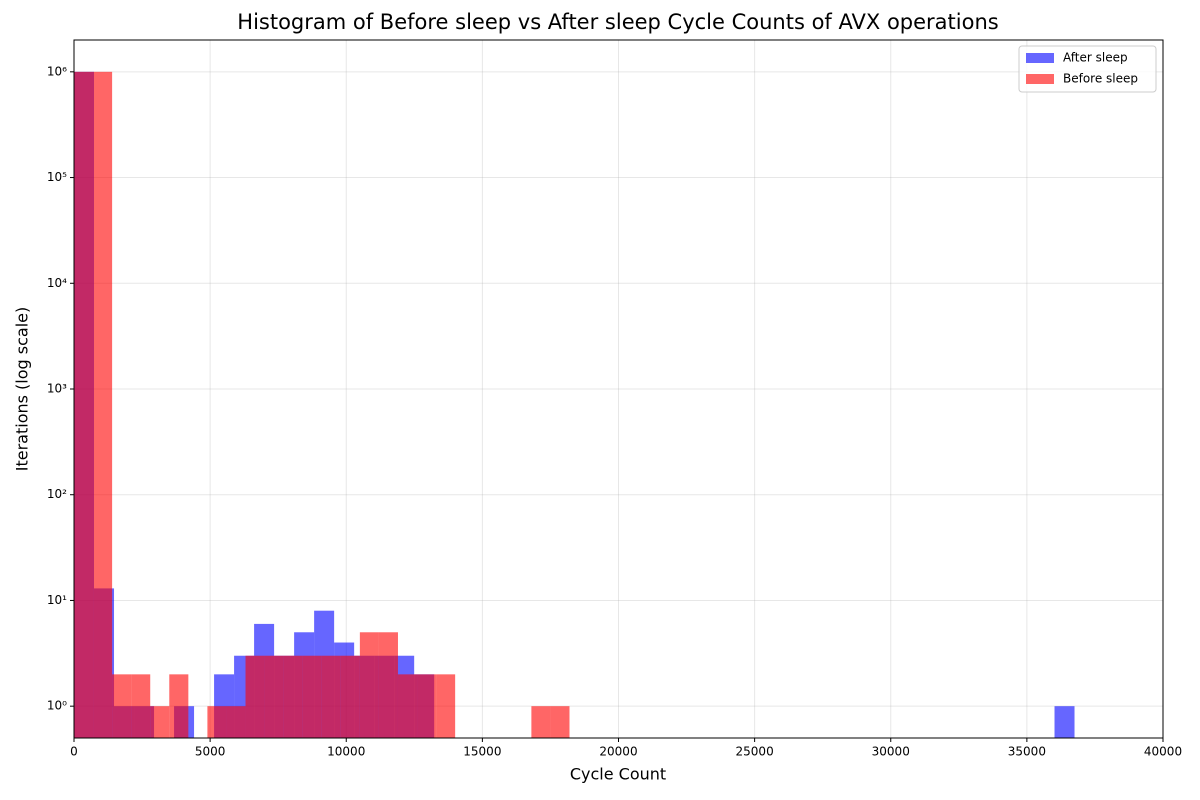 This screenshot has height=800, width=1200. I want to click on y-tick-label: 10⁰, so click(57, 706).